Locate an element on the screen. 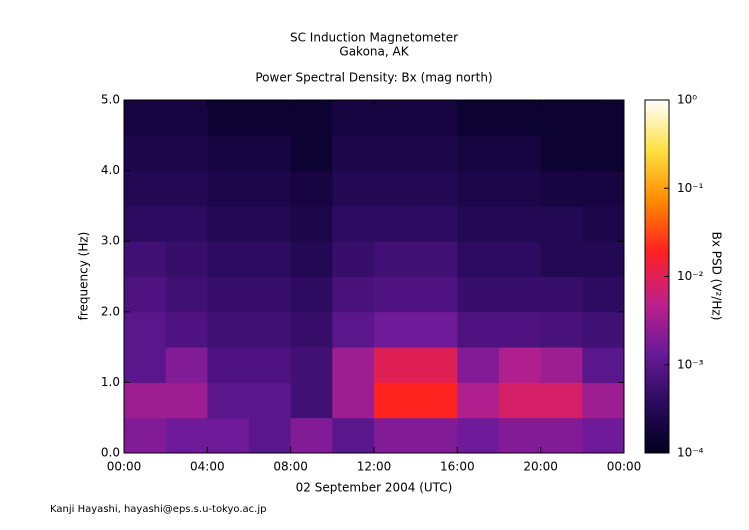  y-tick-label: 0.0 is located at coordinates (110, 453).